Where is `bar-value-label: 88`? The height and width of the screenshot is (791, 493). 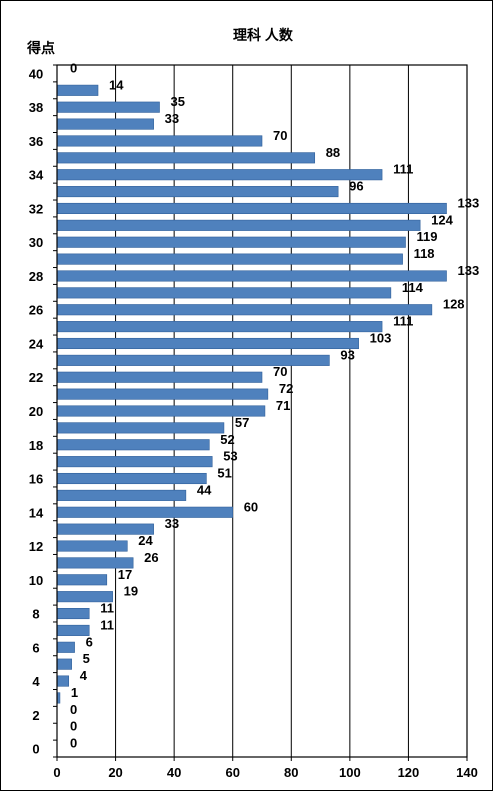 bar-value-label: 88 is located at coordinates (333, 152).